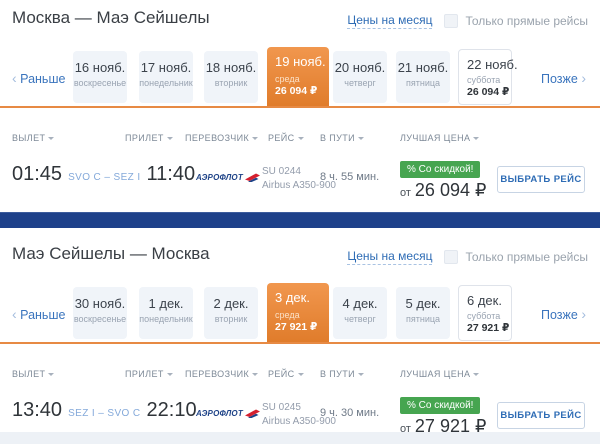  What do you see at coordinates (423, 303) in the screenshot?
I see `date-card-date: 5 дек.` at bounding box center [423, 303].